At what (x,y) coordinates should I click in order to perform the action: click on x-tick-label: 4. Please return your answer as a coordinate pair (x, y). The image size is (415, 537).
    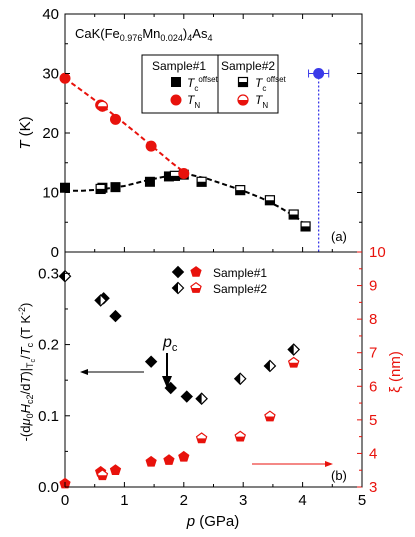
    Looking at the image, I should click on (302, 500).